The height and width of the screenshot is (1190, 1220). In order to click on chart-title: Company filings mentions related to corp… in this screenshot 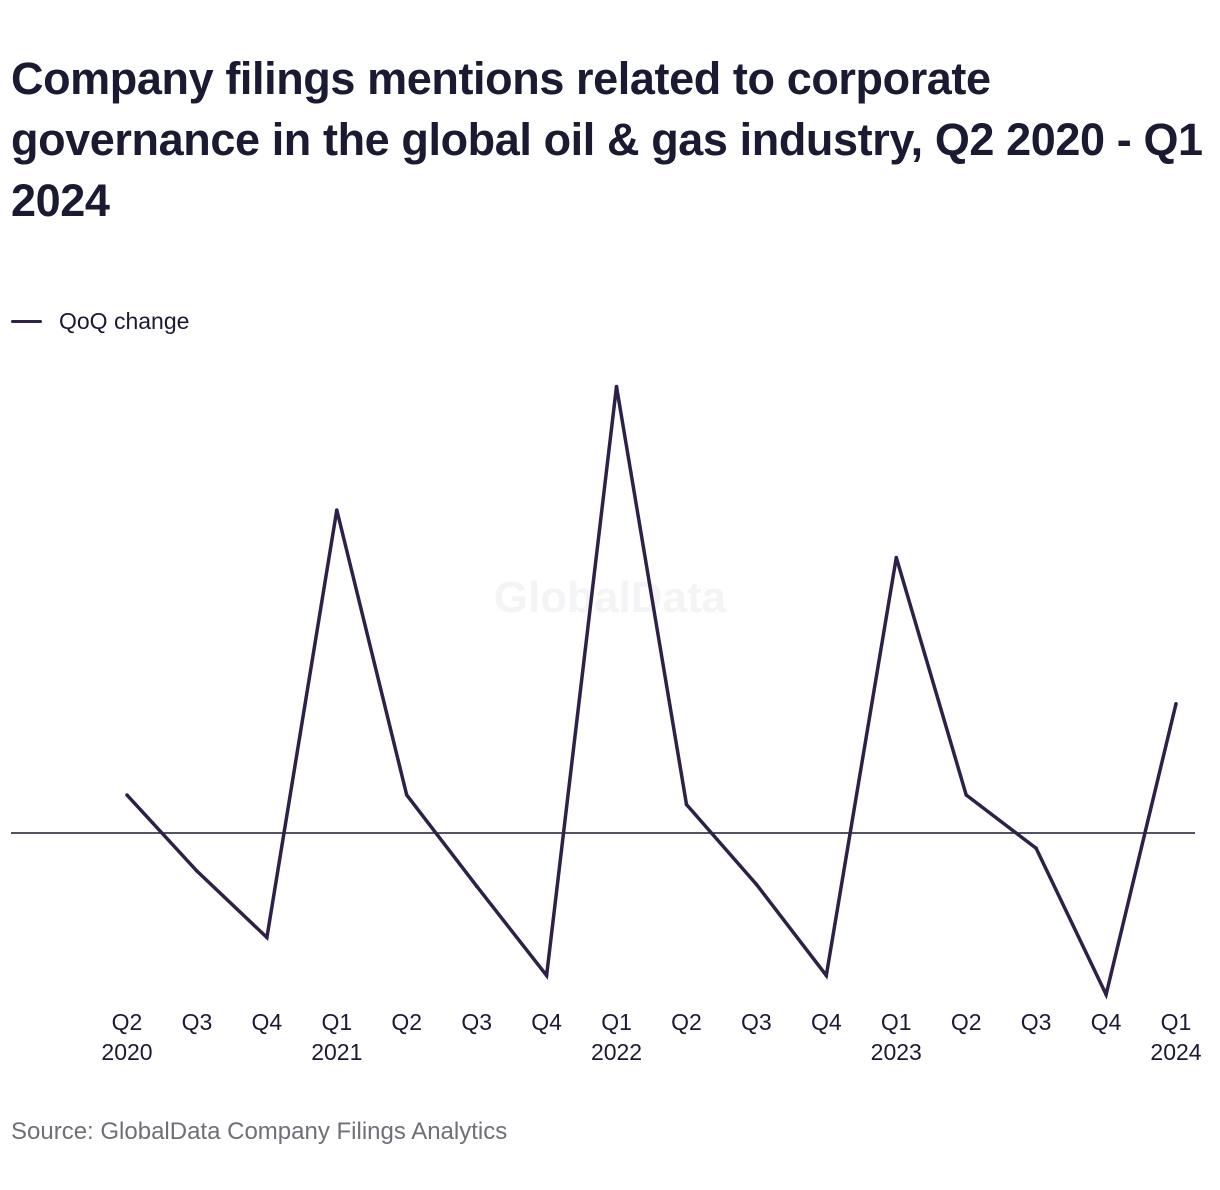, I will do `click(607, 139)`.